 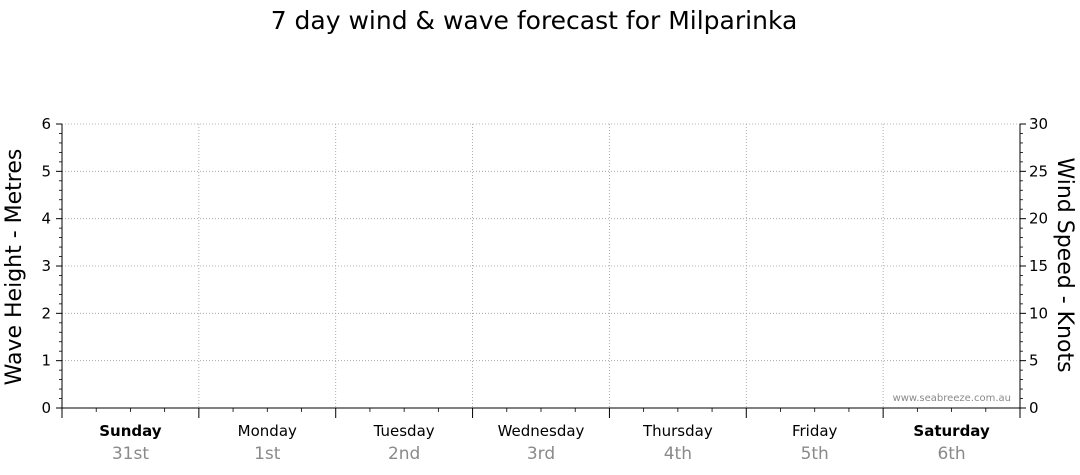 What do you see at coordinates (815, 431) in the screenshot?
I see `day-label: Friday` at bounding box center [815, 431].